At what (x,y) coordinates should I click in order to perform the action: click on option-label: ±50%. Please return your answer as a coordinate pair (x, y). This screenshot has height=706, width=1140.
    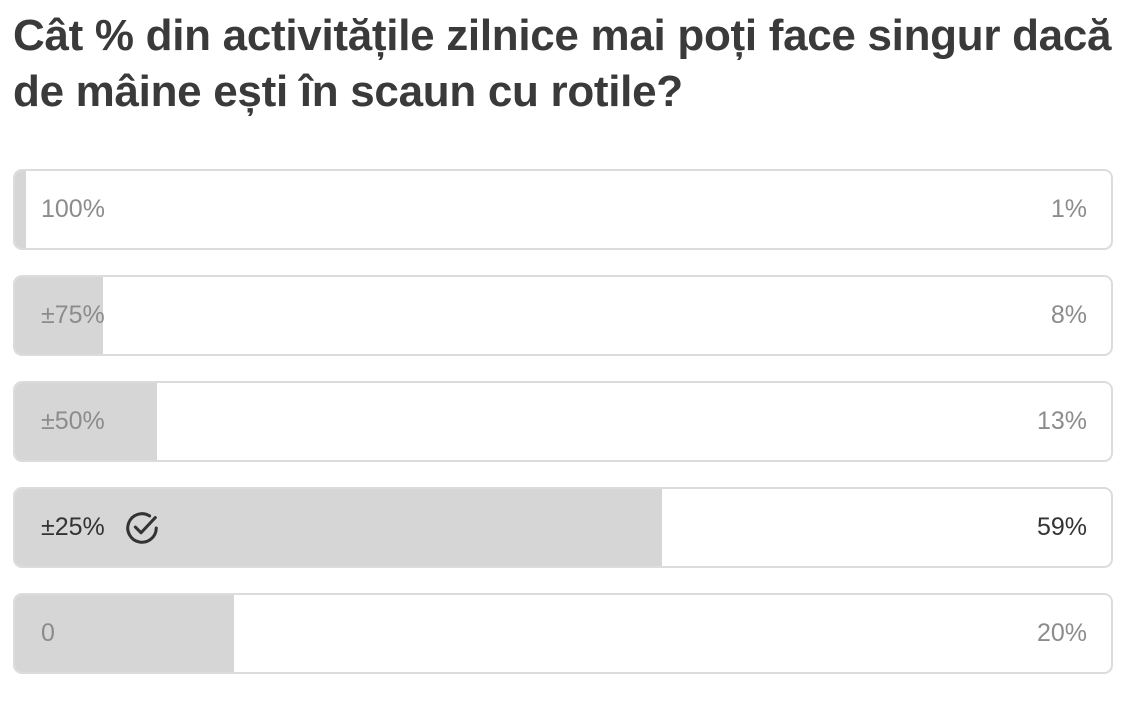
    Looking at the image, I should click on (73, 421).